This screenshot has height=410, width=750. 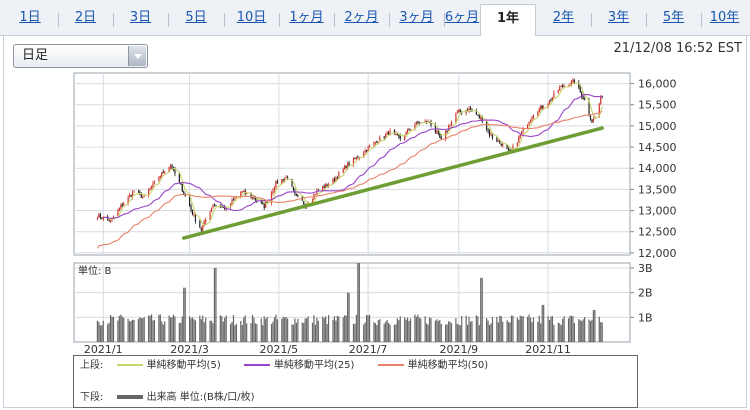 What do you see at coordinates (657, 84) in the screenshot?
I see `price-tick-label: 16,000` at bounding box center [657, 84].